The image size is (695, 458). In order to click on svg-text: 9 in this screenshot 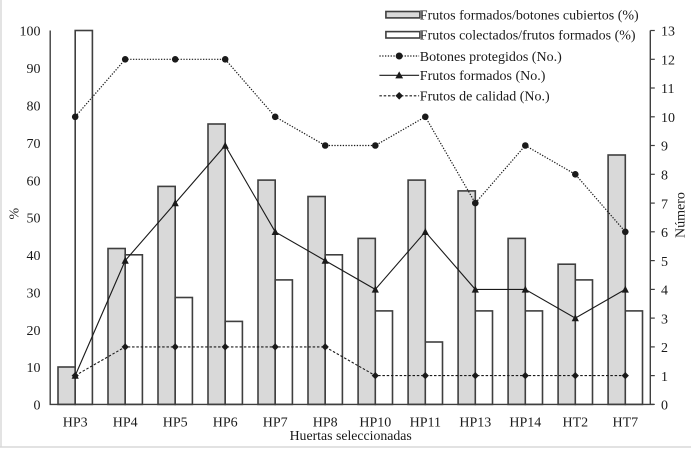, I will do `click(664, 147)`.